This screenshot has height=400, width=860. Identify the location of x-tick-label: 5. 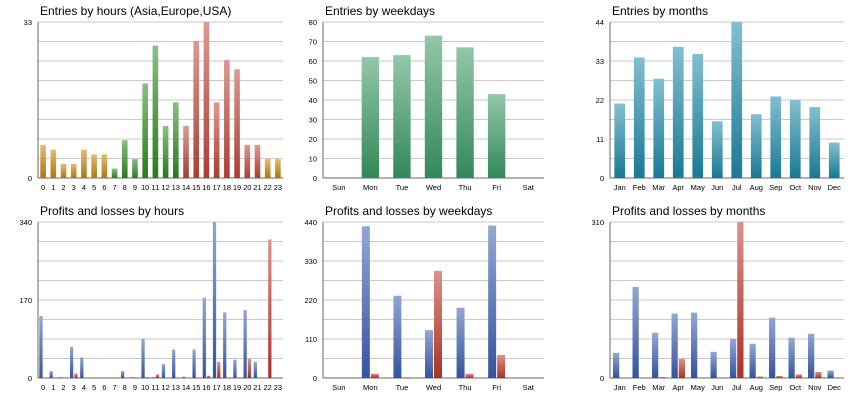
(94, 187).